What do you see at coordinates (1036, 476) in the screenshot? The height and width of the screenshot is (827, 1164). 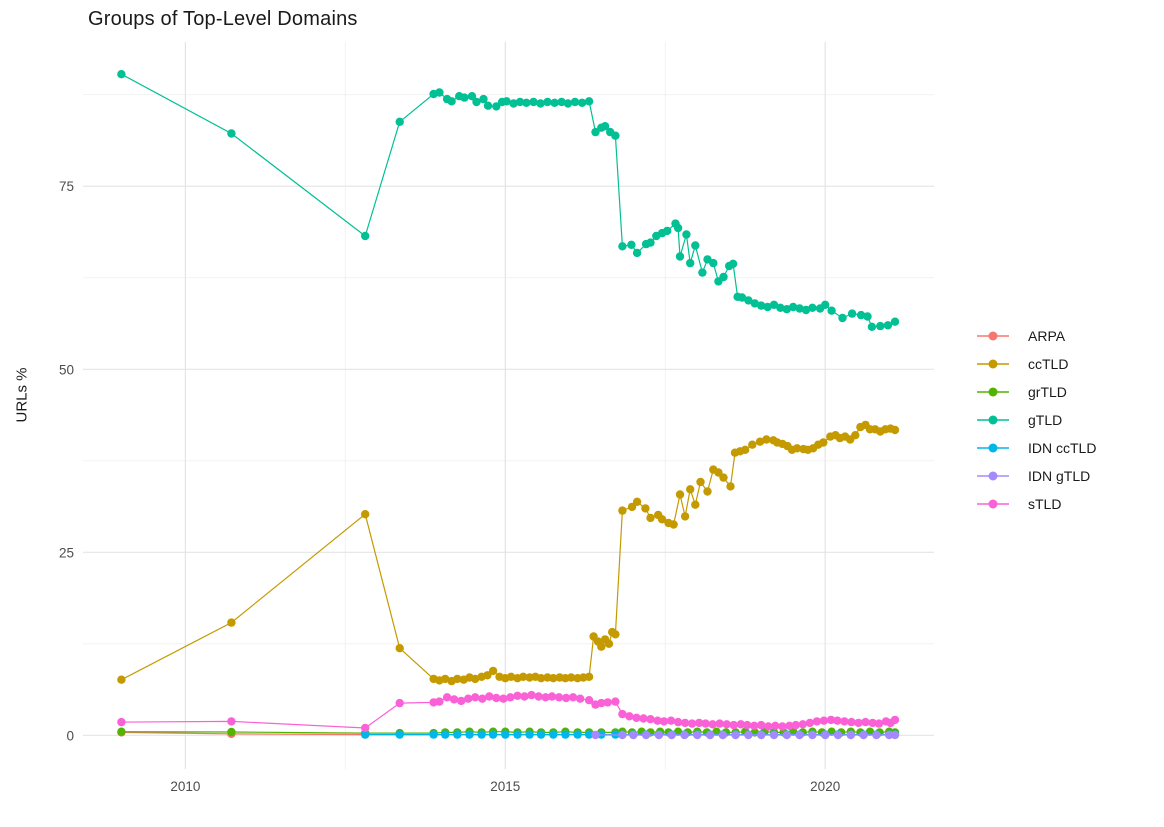 I see `legend-item-idn-gtld: IDN gTLD` at bounding box center [1036, 476].